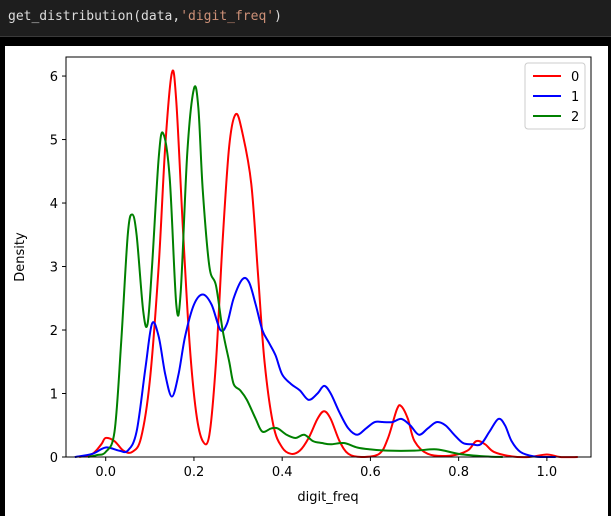 This screenshot has width=611, height=516. I want to click on y-tick-label: 6, so click(54, 77).